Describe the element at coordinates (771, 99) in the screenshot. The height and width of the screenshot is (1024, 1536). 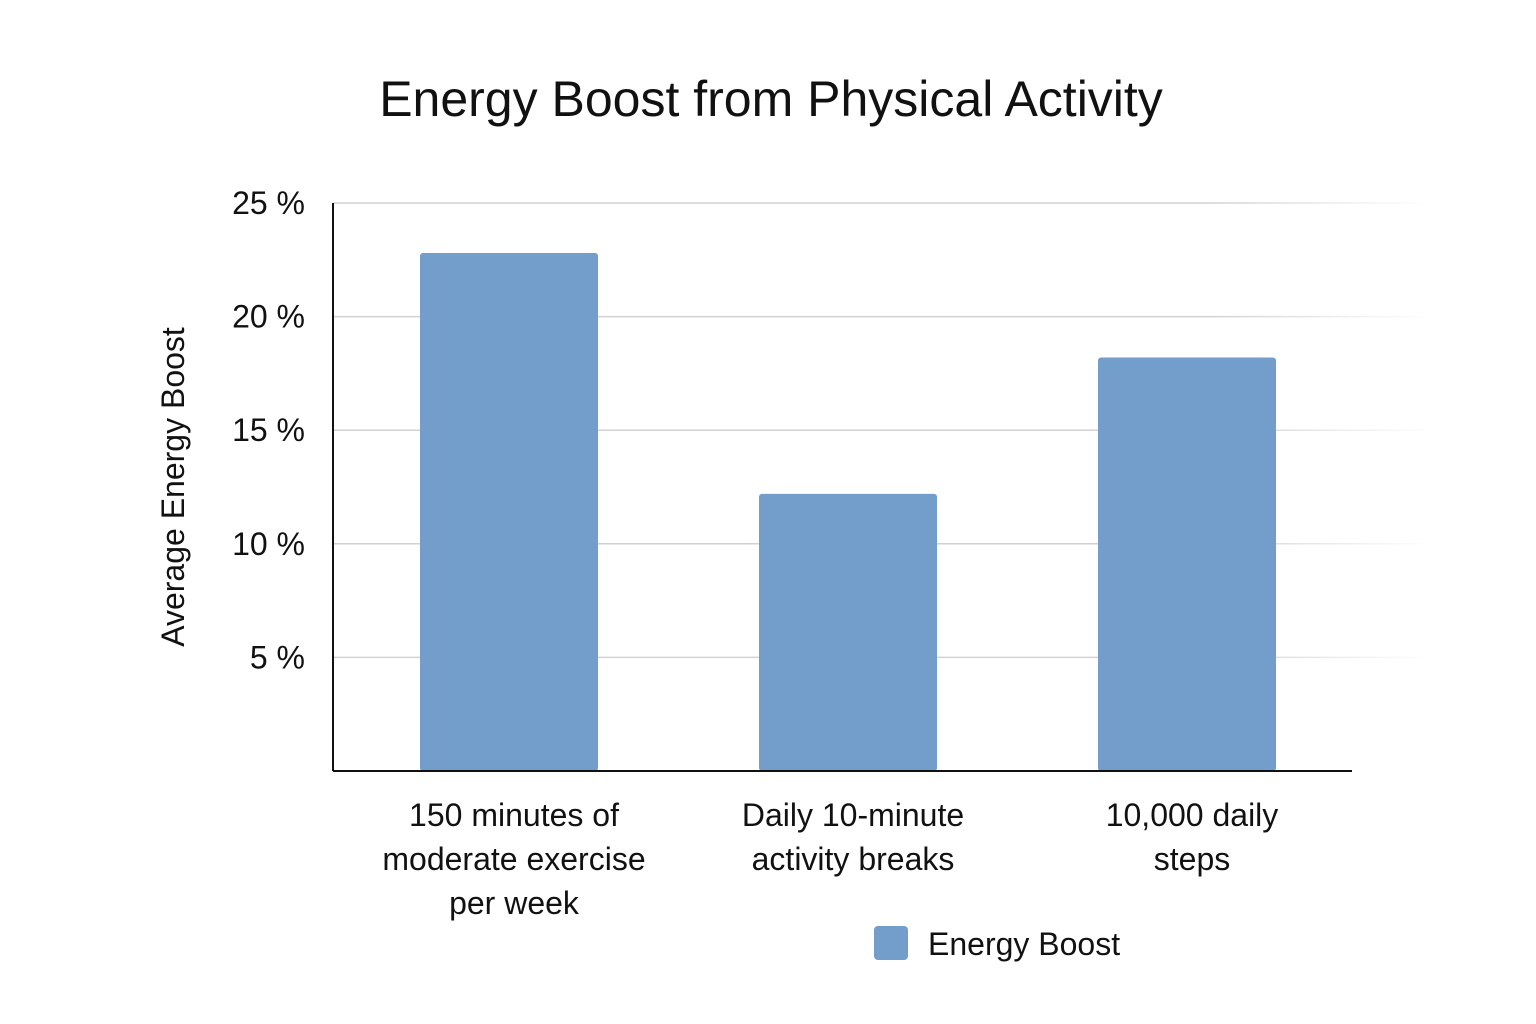
I see `chart-title: Energy Boost from Physical Activity` at that location.